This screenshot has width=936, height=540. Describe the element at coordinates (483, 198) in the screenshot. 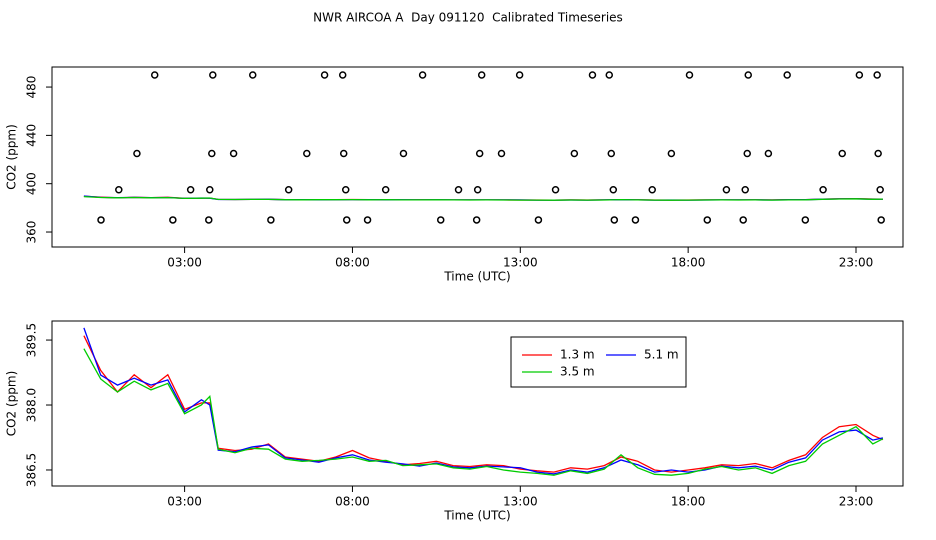

I see `series-line` at that location.